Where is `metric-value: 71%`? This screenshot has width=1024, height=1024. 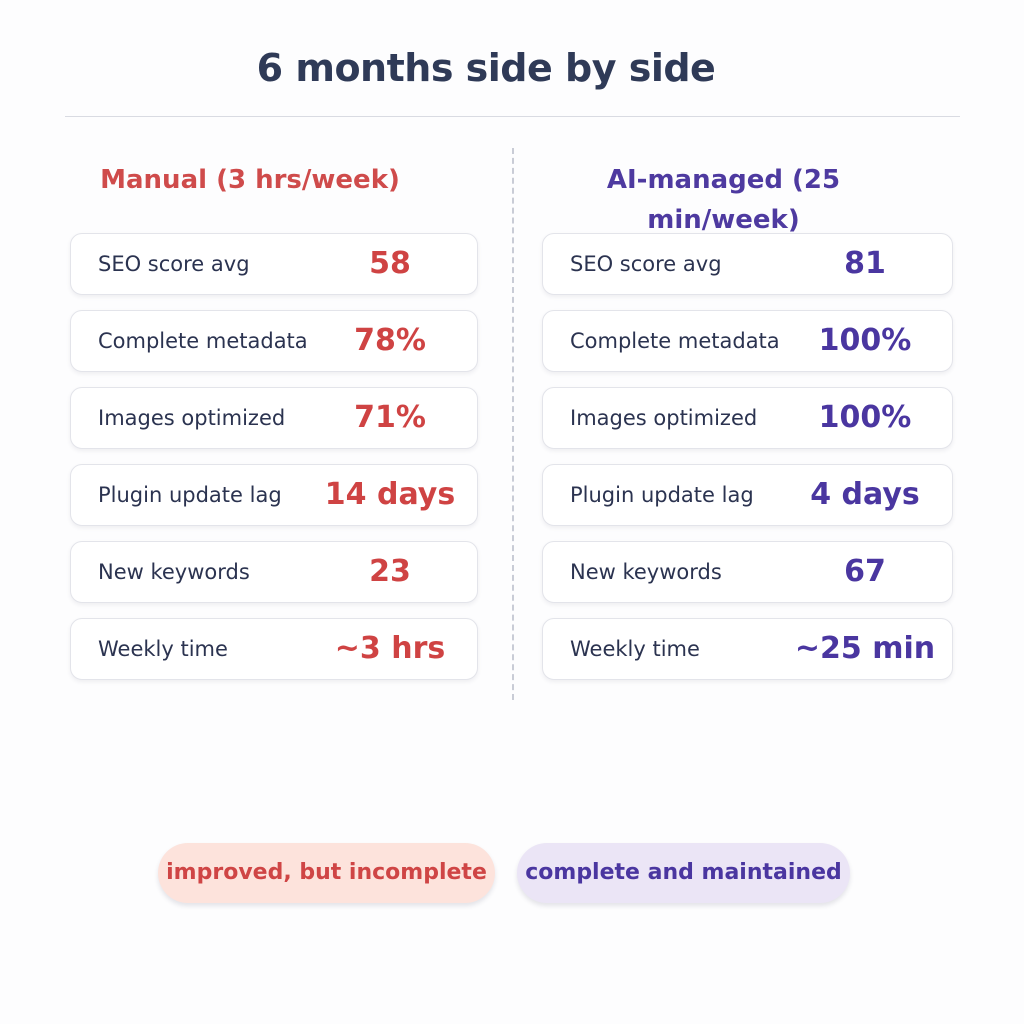 metric-value: 71% is located at coordinates (390, 417).